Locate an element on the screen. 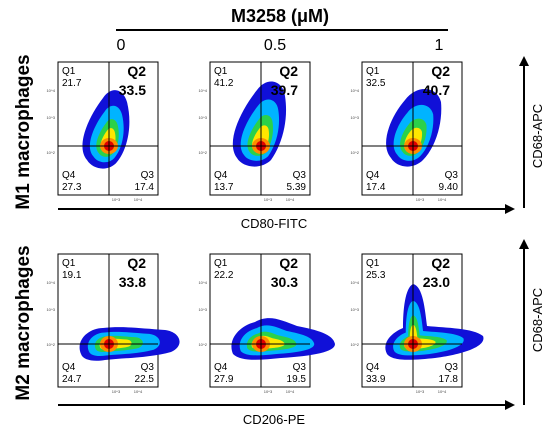 The width and height of the screenshot is (550, 434). q4-value: 17.4 is located at coordinates (376, 187).